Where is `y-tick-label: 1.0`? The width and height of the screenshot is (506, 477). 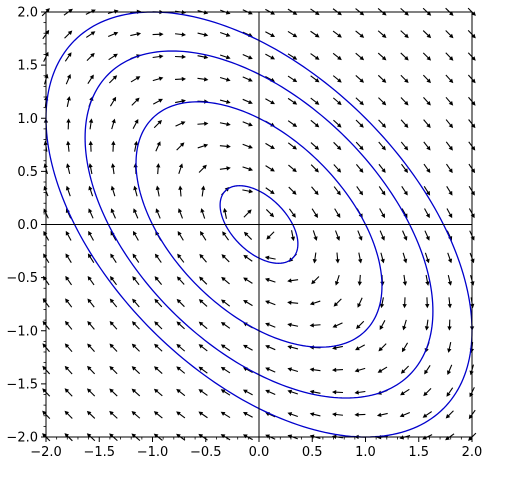
y-tick-label: 1.0 is located at coordinates (27, 119).